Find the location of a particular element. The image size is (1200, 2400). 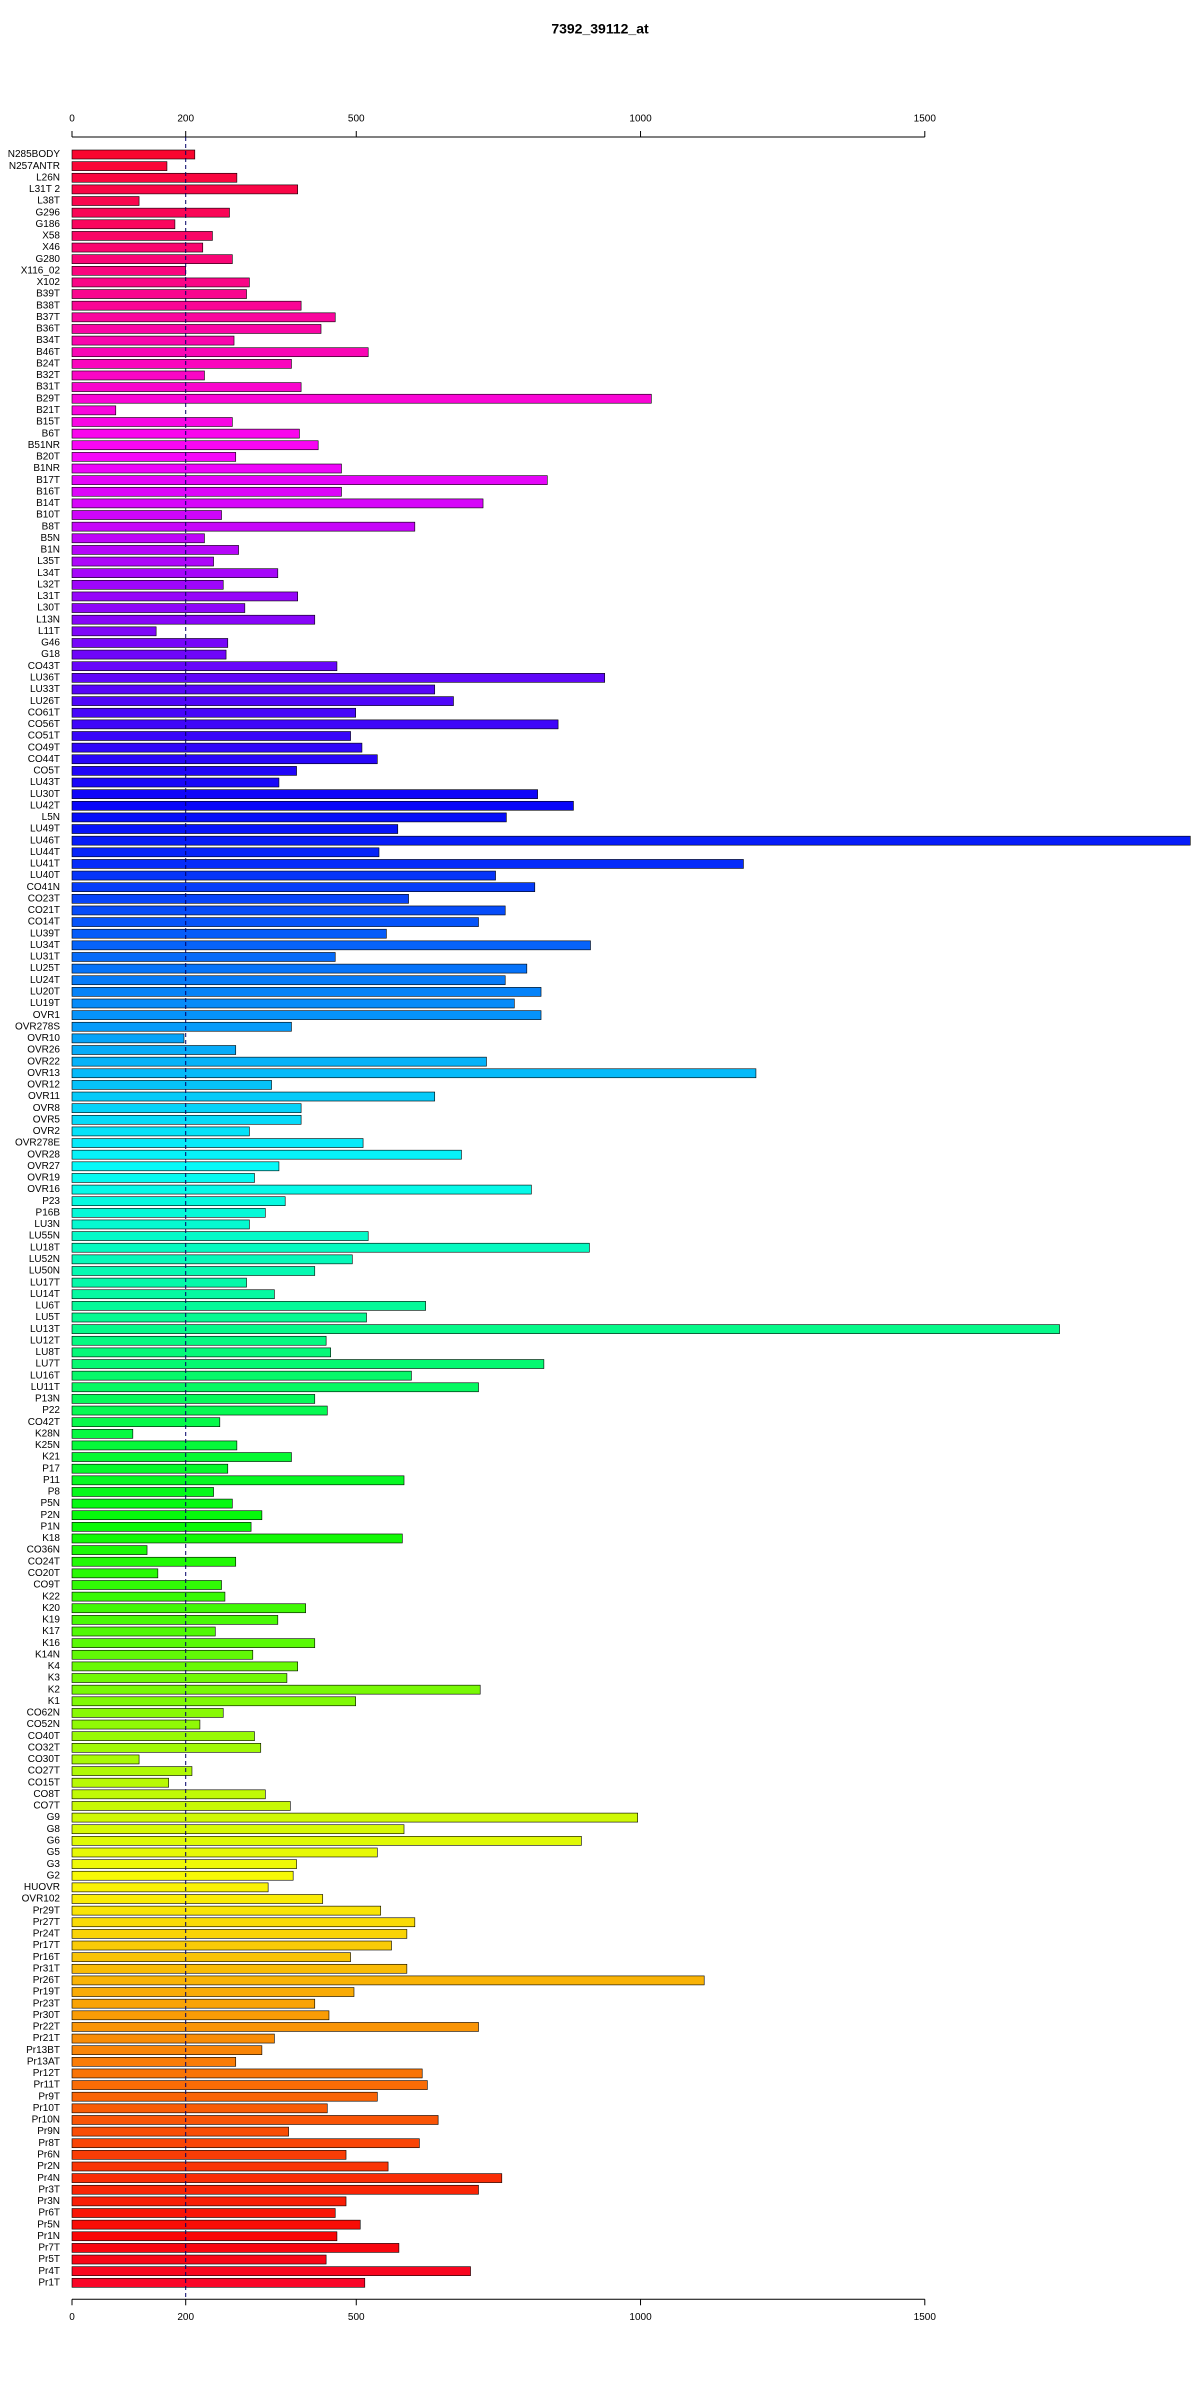

category-label: G186 is located at coordinates (48, 224).